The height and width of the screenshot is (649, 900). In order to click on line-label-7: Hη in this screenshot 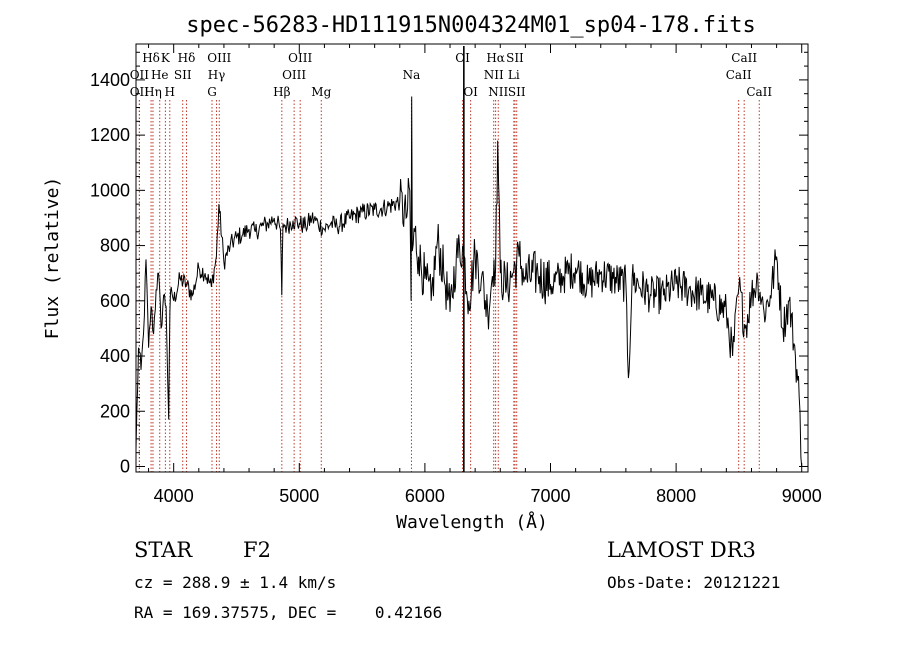, I will do `click(153, 92)`.